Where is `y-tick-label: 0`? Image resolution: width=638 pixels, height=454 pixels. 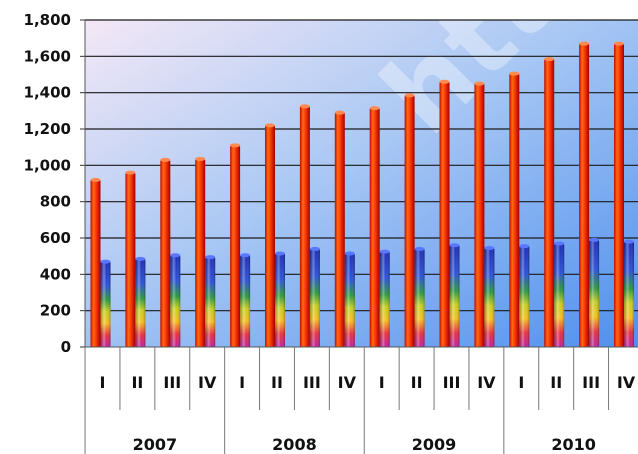
y-tick-label: 0 is located at coordinates (66, 347).